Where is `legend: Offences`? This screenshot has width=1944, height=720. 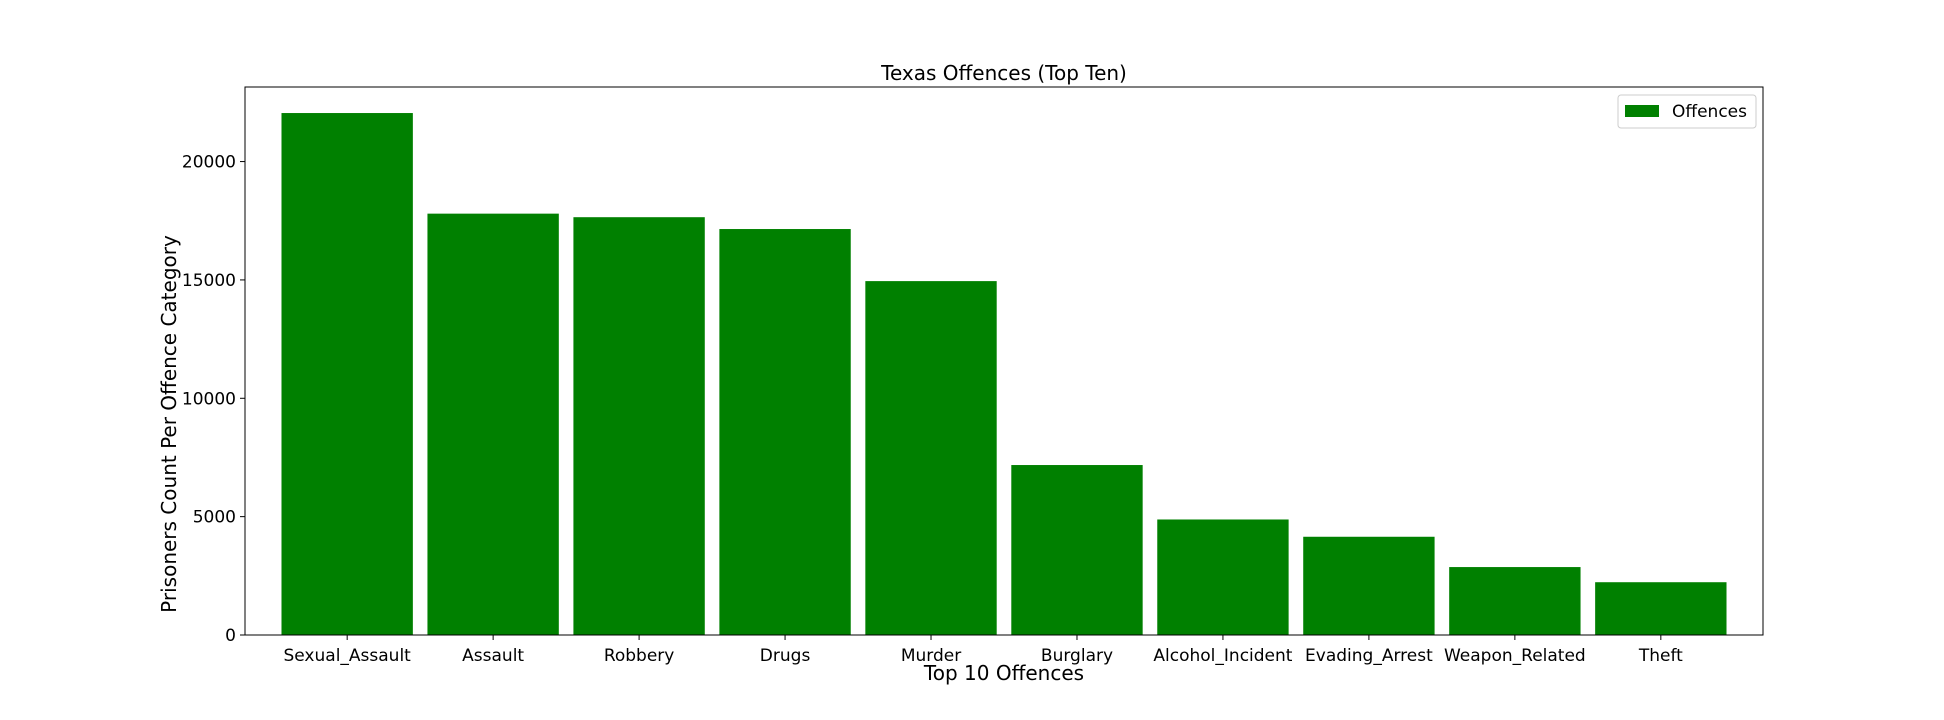
legend: Offences is located at coordinates (1687, 111).